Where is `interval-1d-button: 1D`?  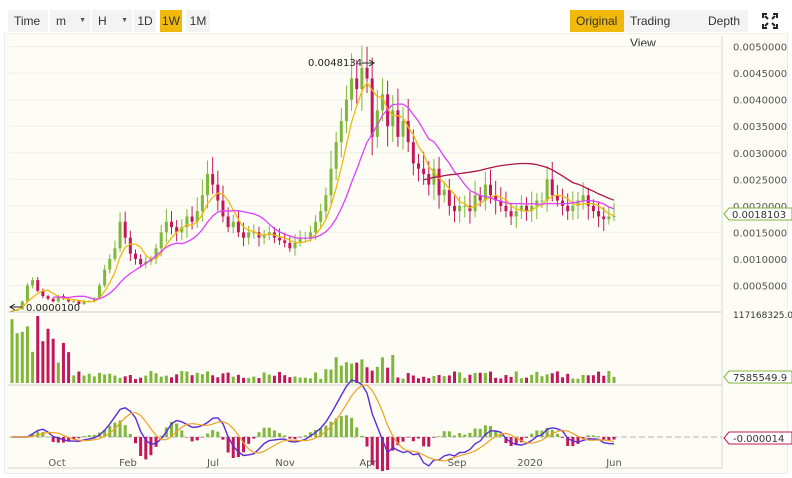 interval-1d-button: 1D is located at coordinates (145, 21).